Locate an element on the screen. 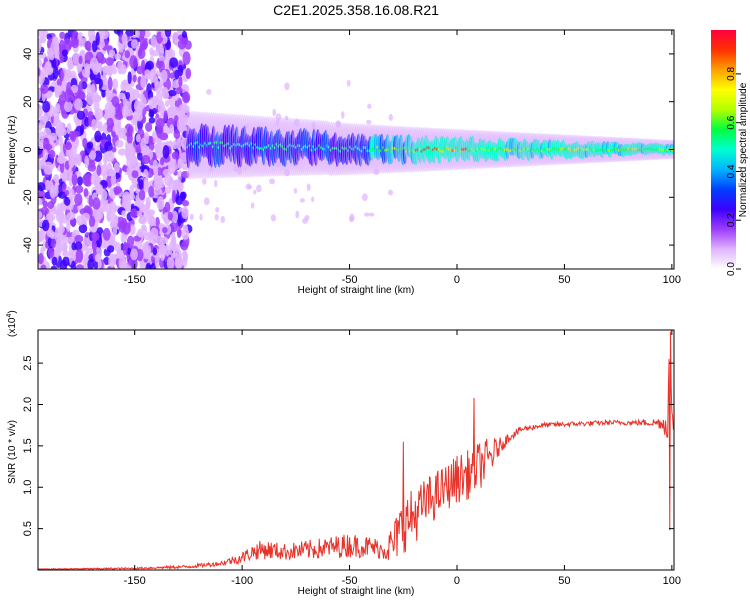 The image size is (750, 605). colorbar-tick-label: 0.6 is located at coordinates (731, 122).